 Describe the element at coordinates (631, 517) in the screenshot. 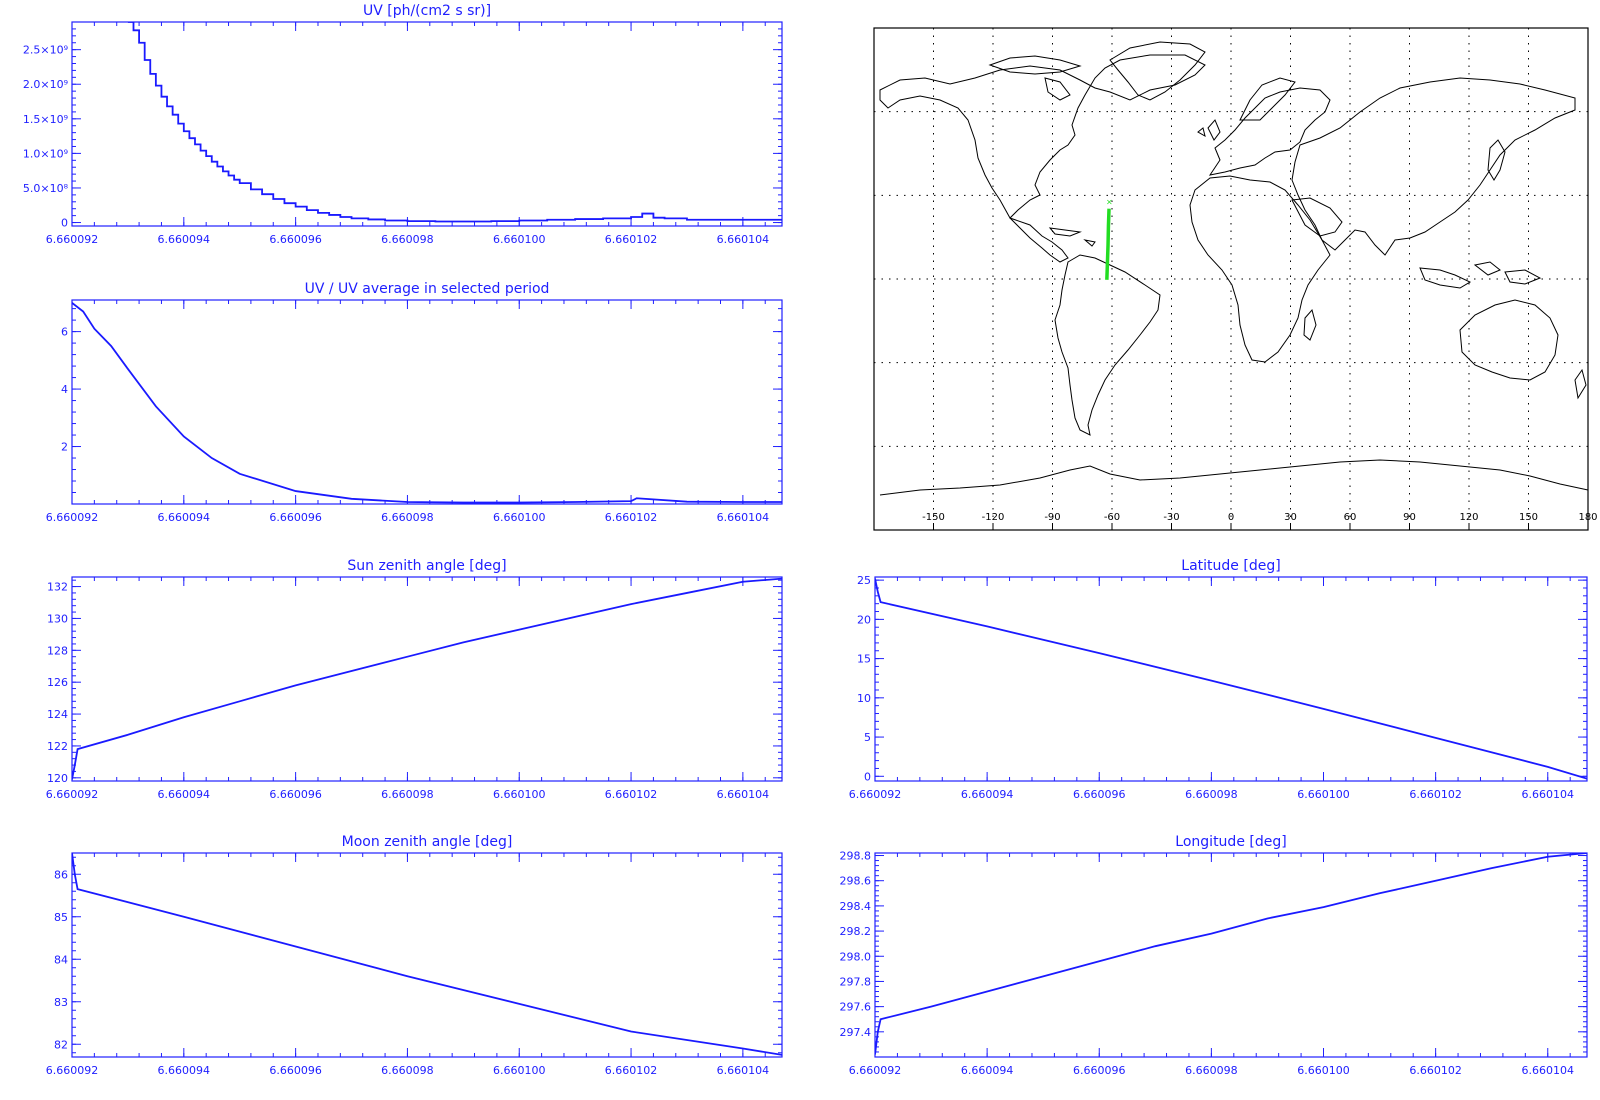

I see `uv-ratio-x-tick-label: 6.660102` at that location.